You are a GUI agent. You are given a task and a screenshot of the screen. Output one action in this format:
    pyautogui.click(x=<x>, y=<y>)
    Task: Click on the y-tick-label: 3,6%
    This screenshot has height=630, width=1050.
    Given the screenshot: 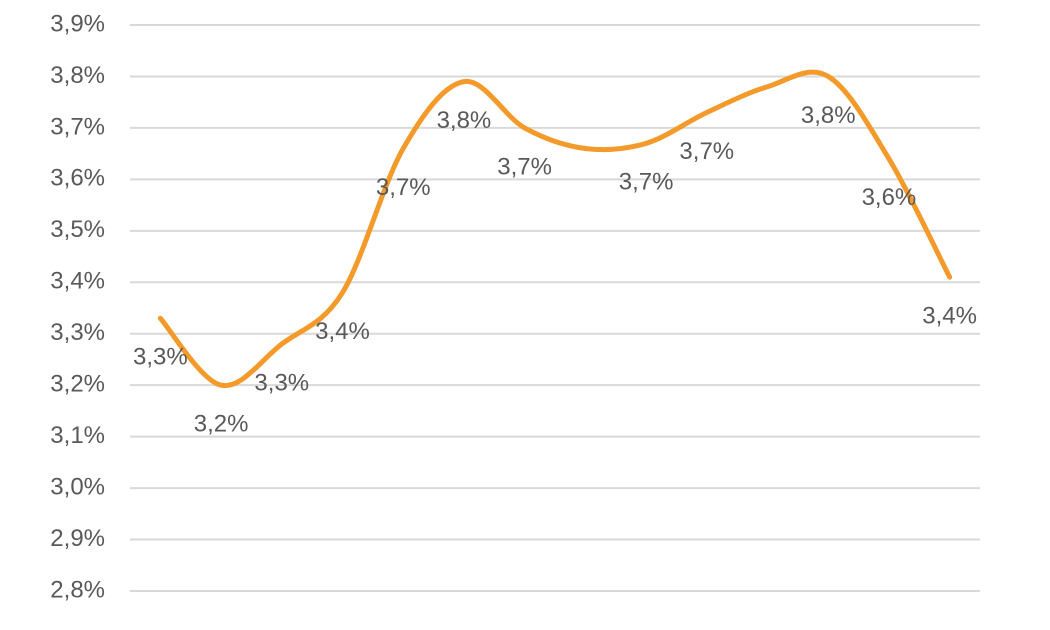 What is the action you would take?
    pyautogui.click(x=77, y=178)
    